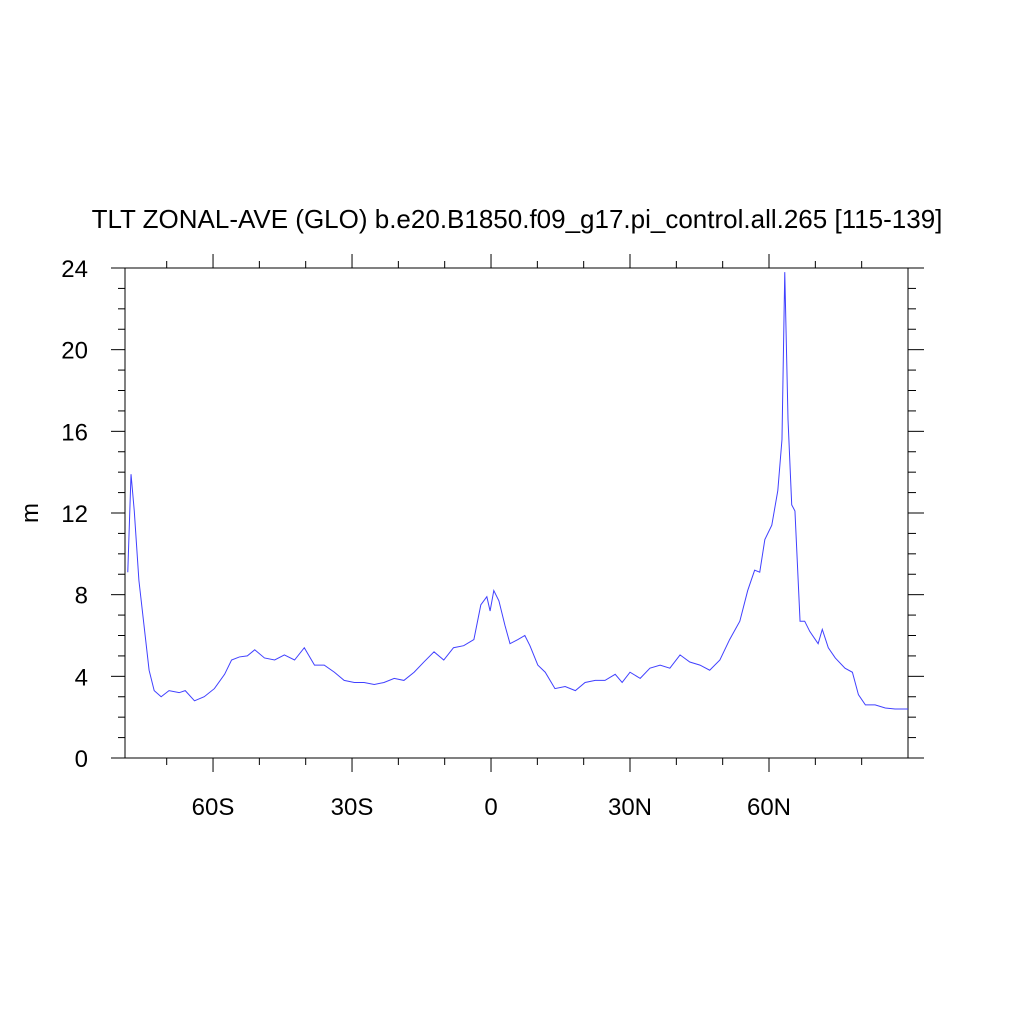 The height and width of the screenshot is (1024, 1024). What do you see at coordinates (213, 807) in the screenshot?
I see `x-tick-label: 60S` at bounding box center [213, 807].